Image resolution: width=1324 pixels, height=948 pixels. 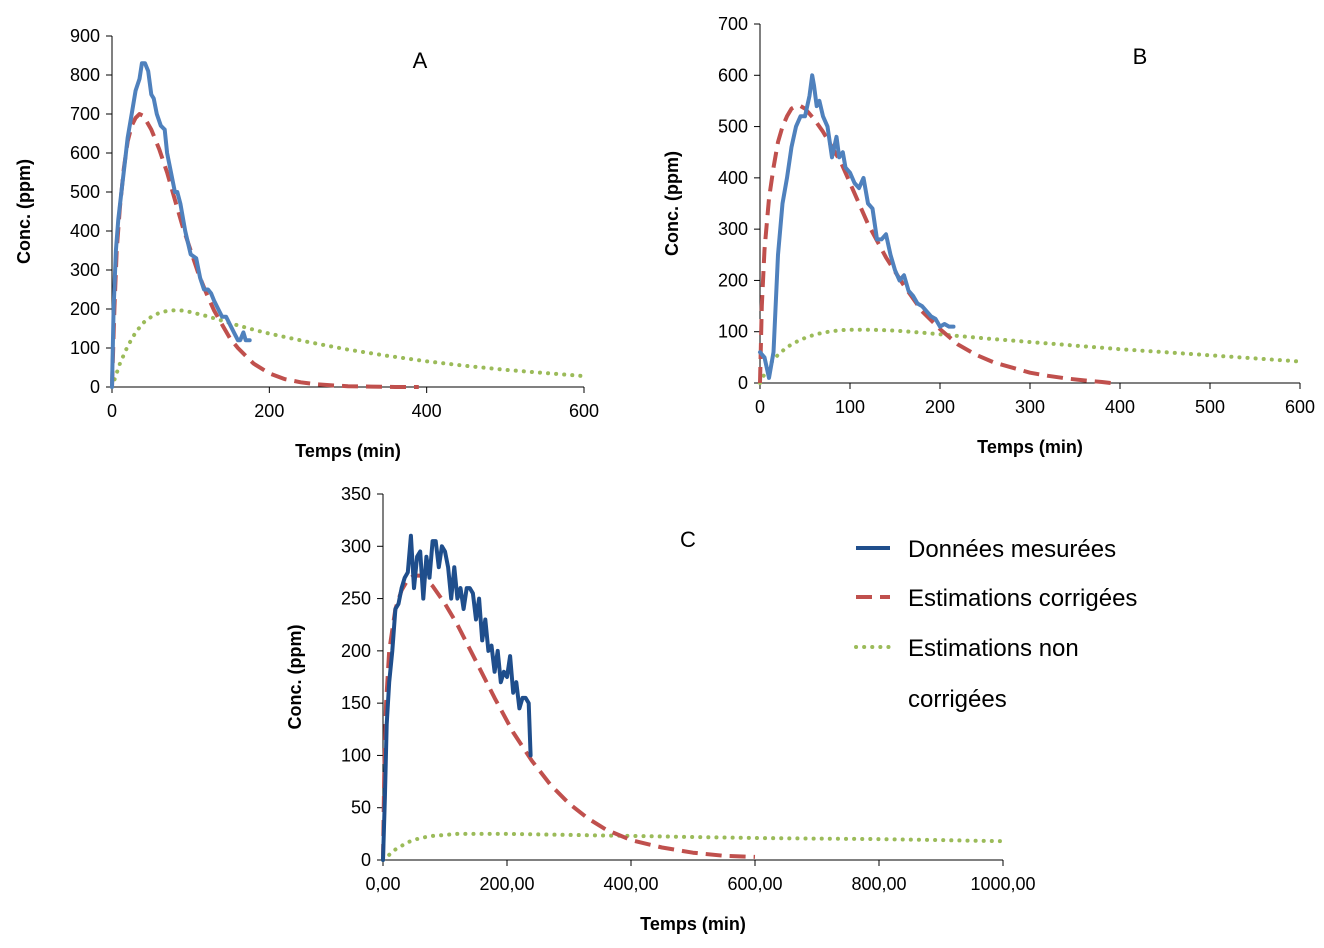 I want to click on y-tick-label: 800, so click(x=85, y=75).